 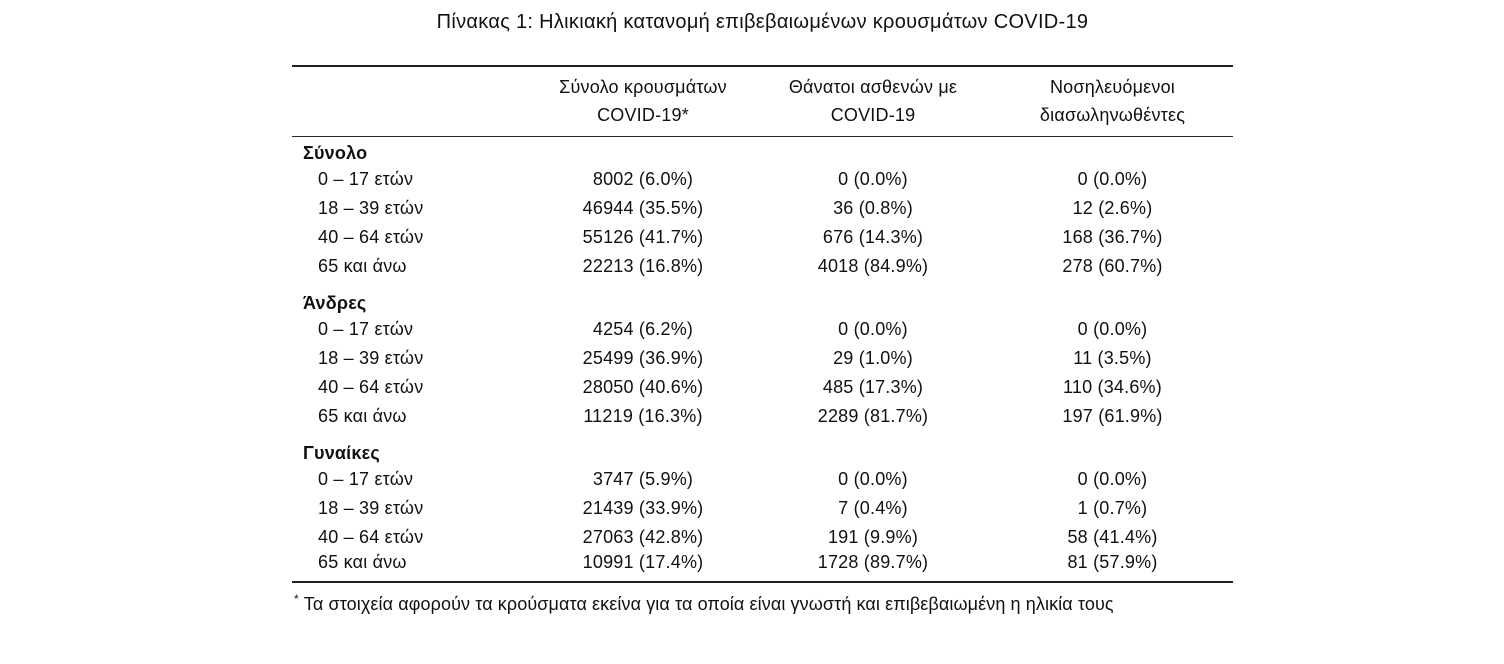 I want to click on header-deaths: Θάνατοι ασθενών με COVID-19, so click(x=873, y=101).